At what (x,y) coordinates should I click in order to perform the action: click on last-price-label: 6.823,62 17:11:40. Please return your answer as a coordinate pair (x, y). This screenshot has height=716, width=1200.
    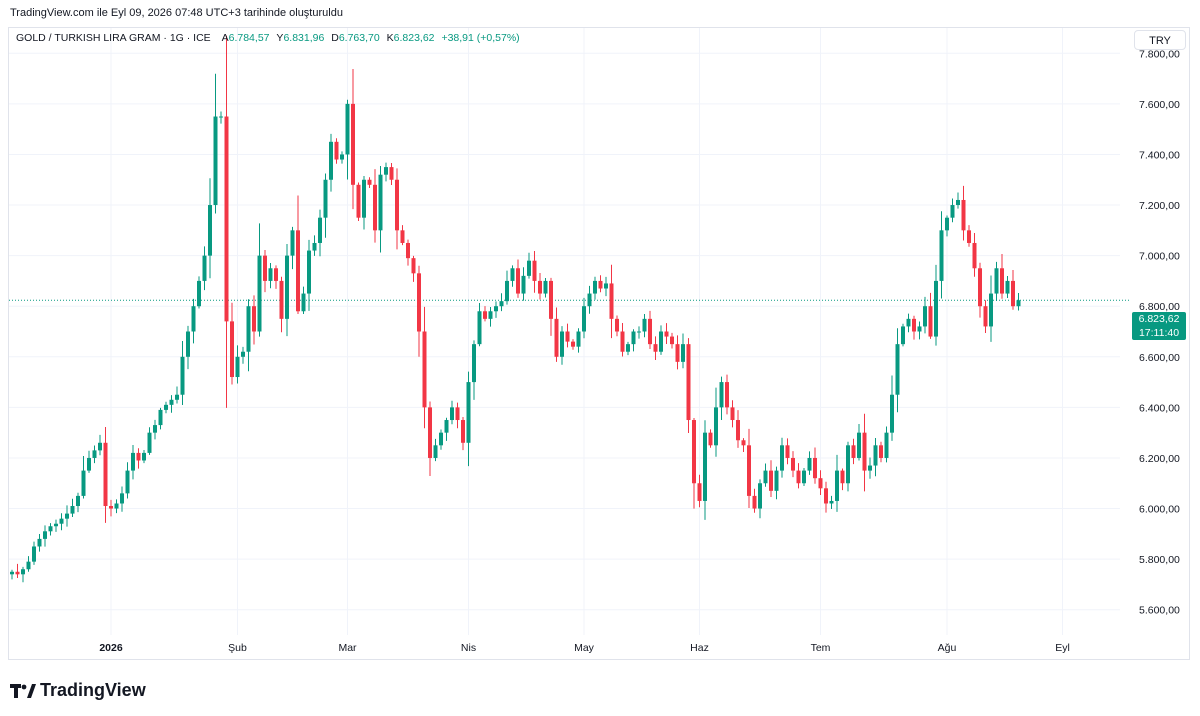
    Looking at the image, I should click on (1159, 326).